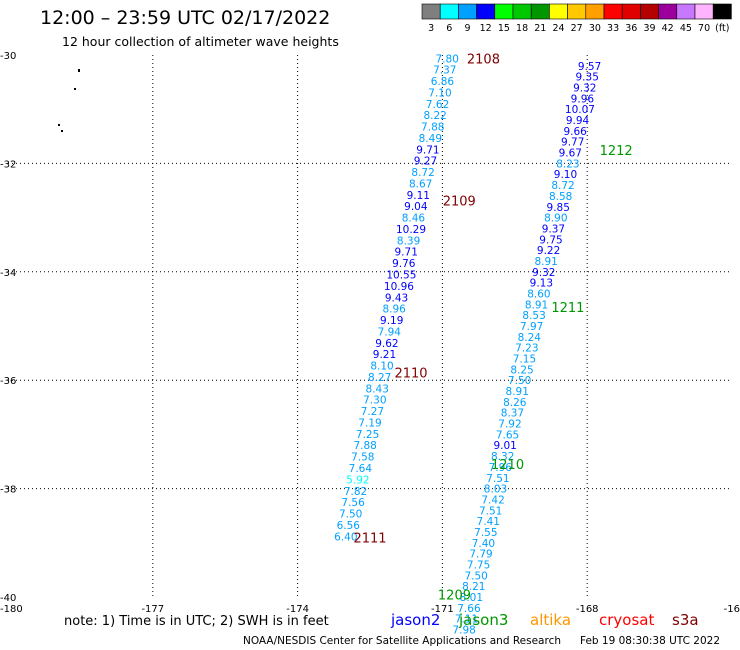  I want to click on swh-value-label: 9.43, so click(396, 298).